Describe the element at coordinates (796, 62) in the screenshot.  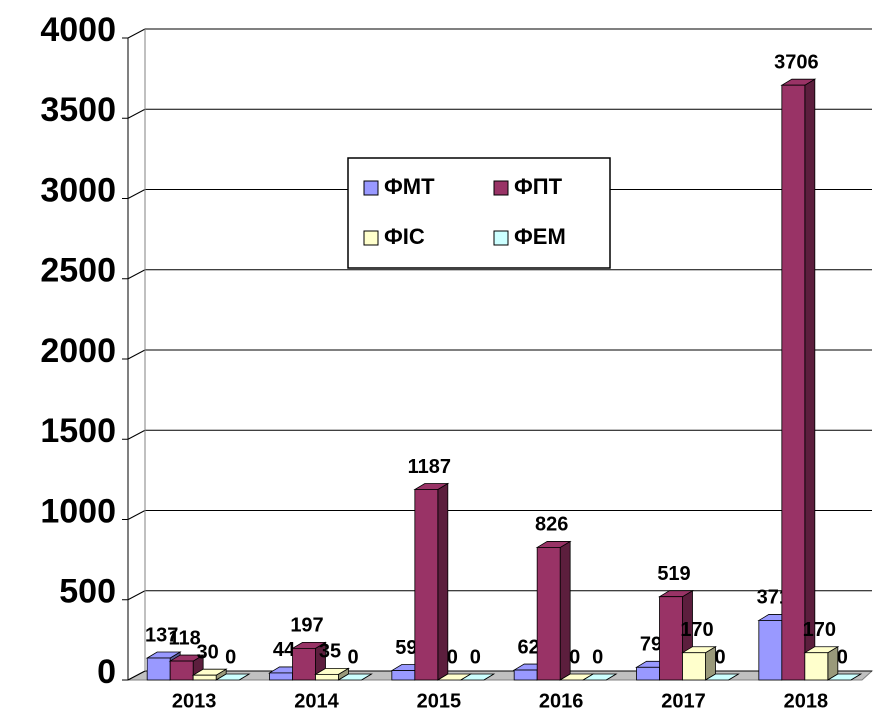
I see `value-label: 3706` at that location.